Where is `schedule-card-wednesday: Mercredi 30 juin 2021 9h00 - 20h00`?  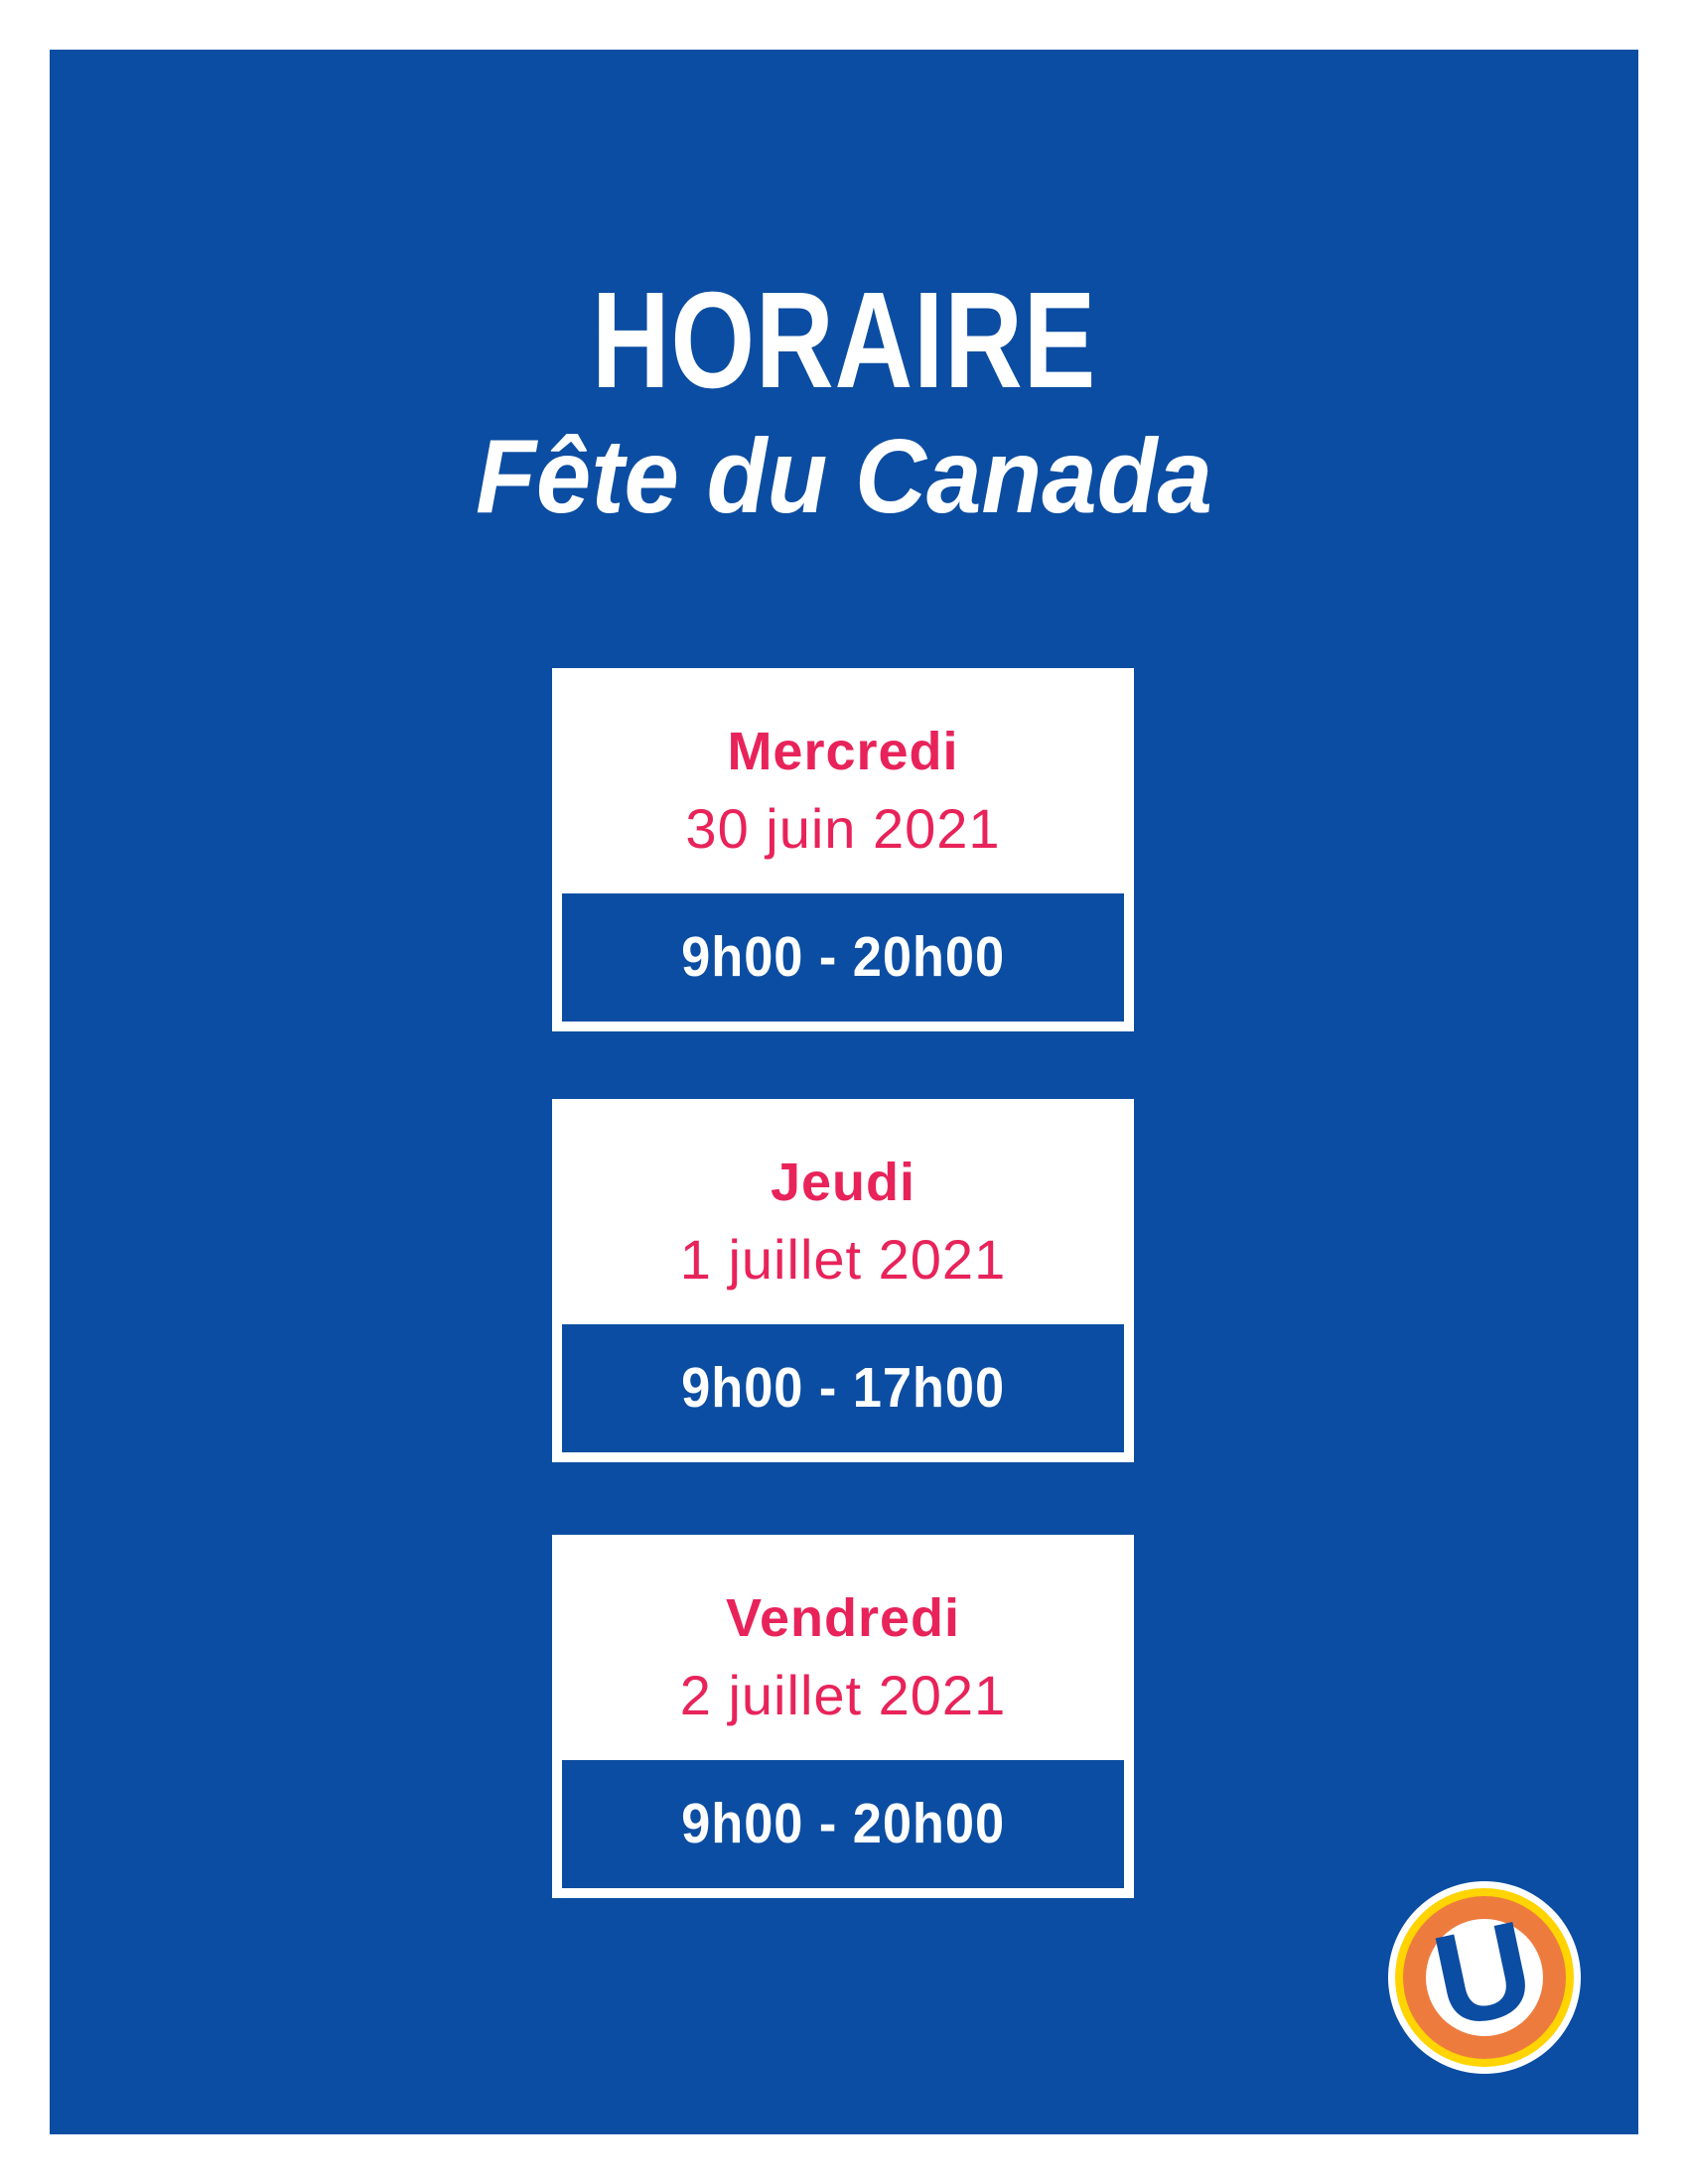 schedule-card-wednesday: Mercredi 30 juin 2021 9h00 - 20h00 is located at coordinates (843, 849).